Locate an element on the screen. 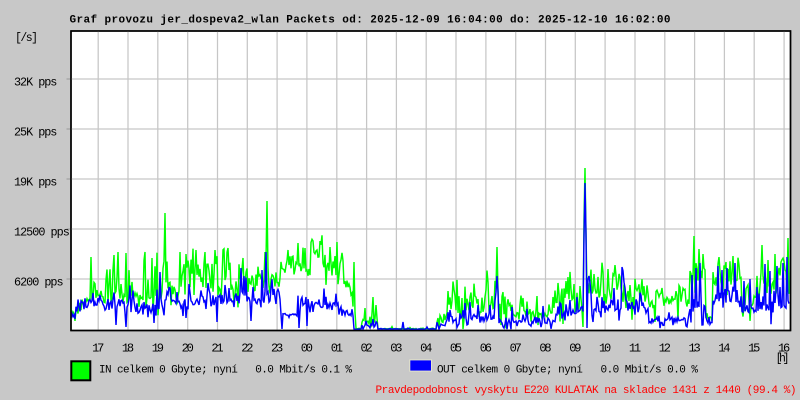 This screenshot has height=400, width=800. svg-text: 20 is located at coordinates (188, 349).